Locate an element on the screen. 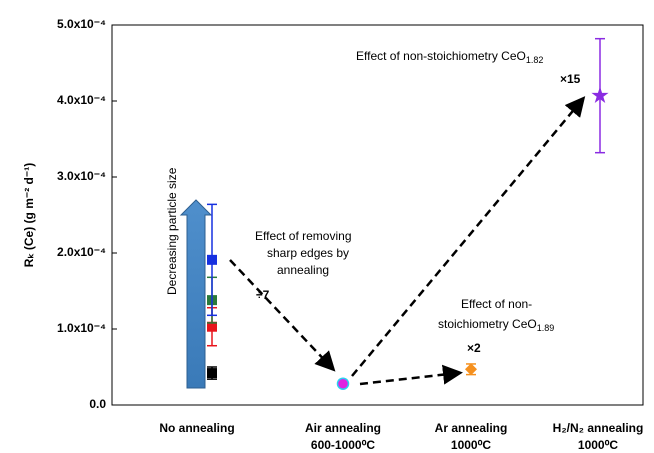 This screenshot has width=654, height=453. x-tick-label: Ar annealing is located at coordinates (471, 428).